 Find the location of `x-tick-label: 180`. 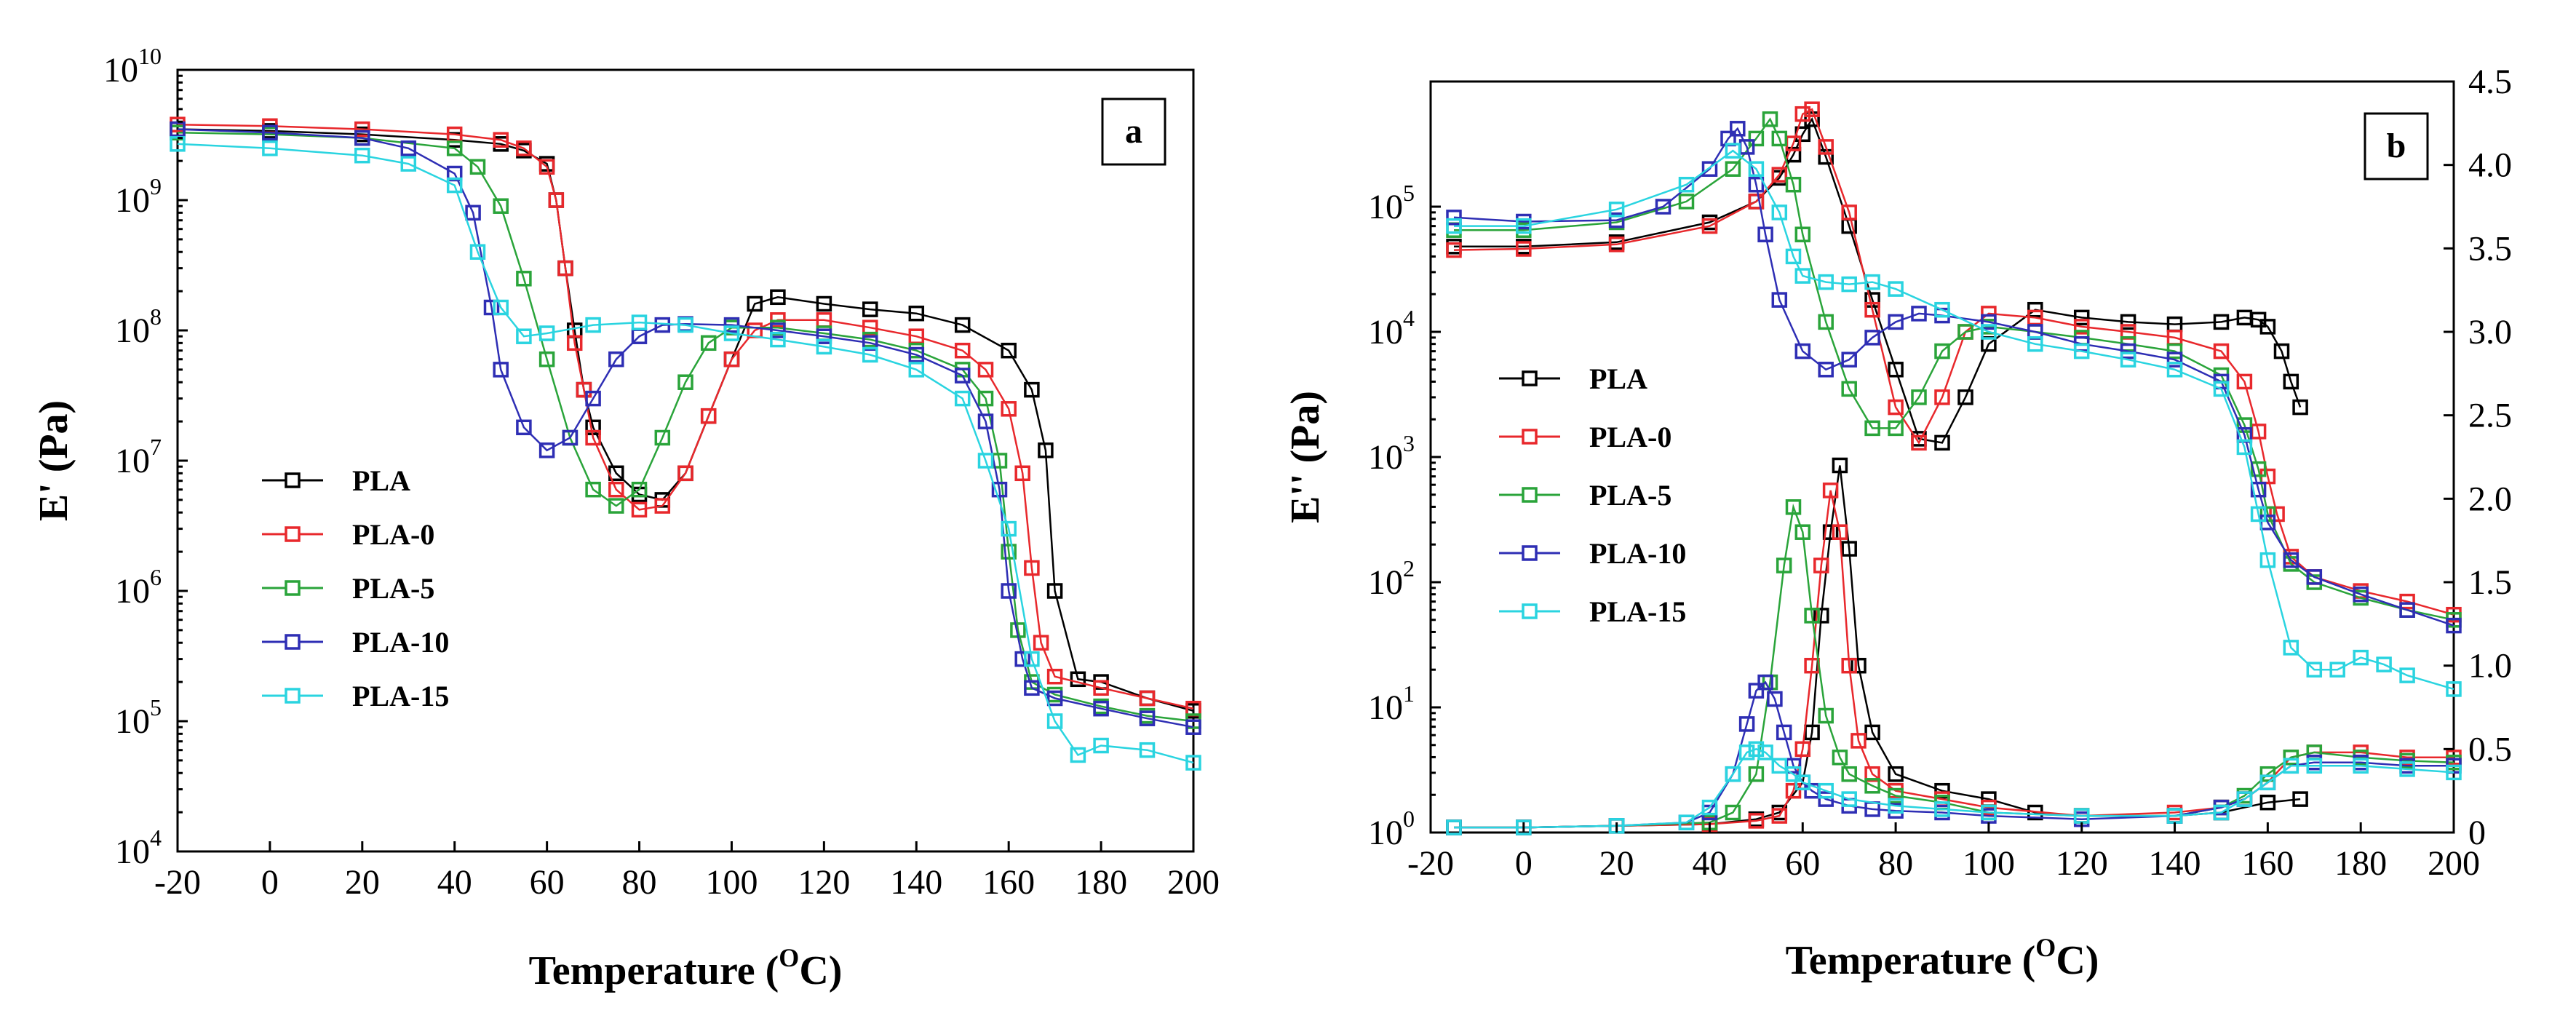

x-tick-label: 180 is located at coordinates (2360, 863).